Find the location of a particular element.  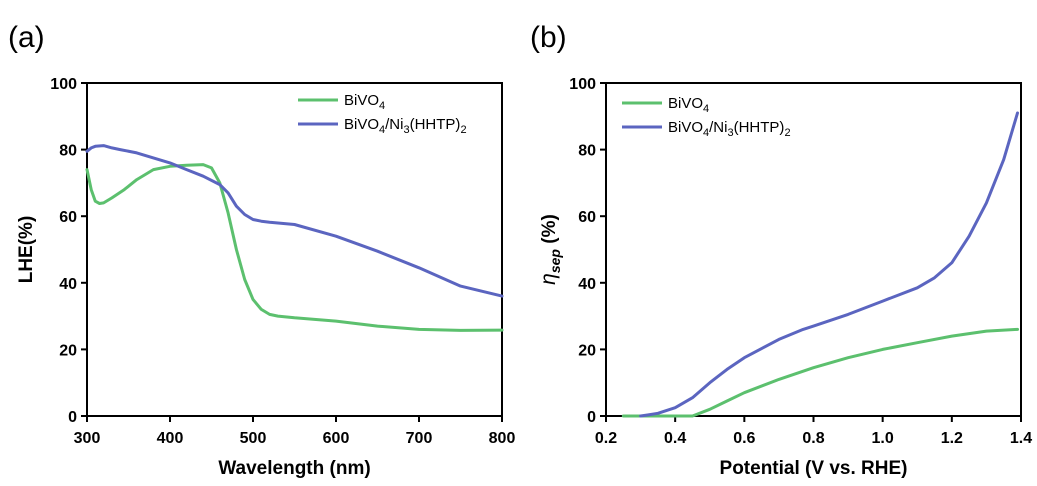

panel-a-y-tick-label: 40 is located at coordinates (68, 284).